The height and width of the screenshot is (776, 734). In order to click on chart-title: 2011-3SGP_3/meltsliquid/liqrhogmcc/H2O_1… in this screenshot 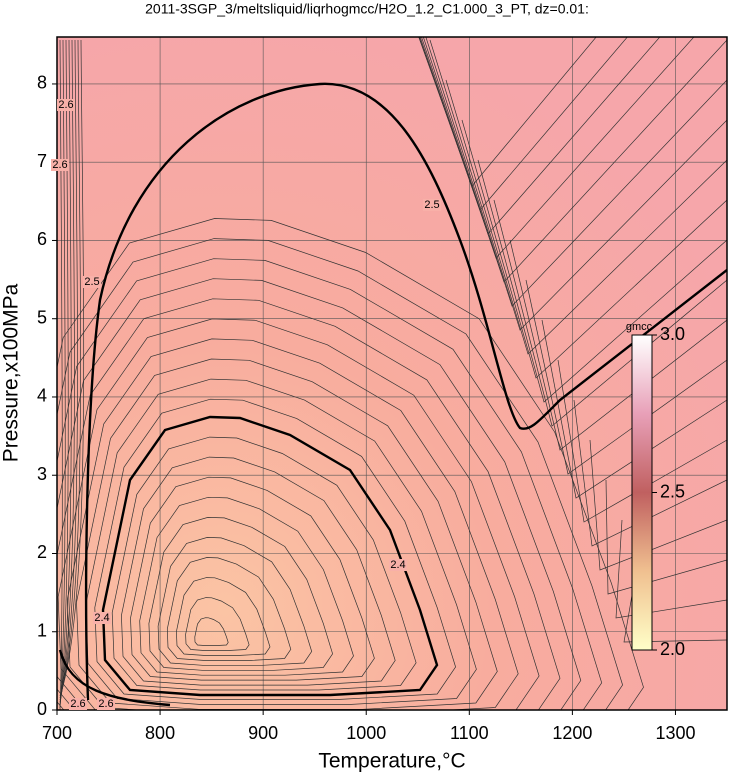, I will do `click(367, 9)`.